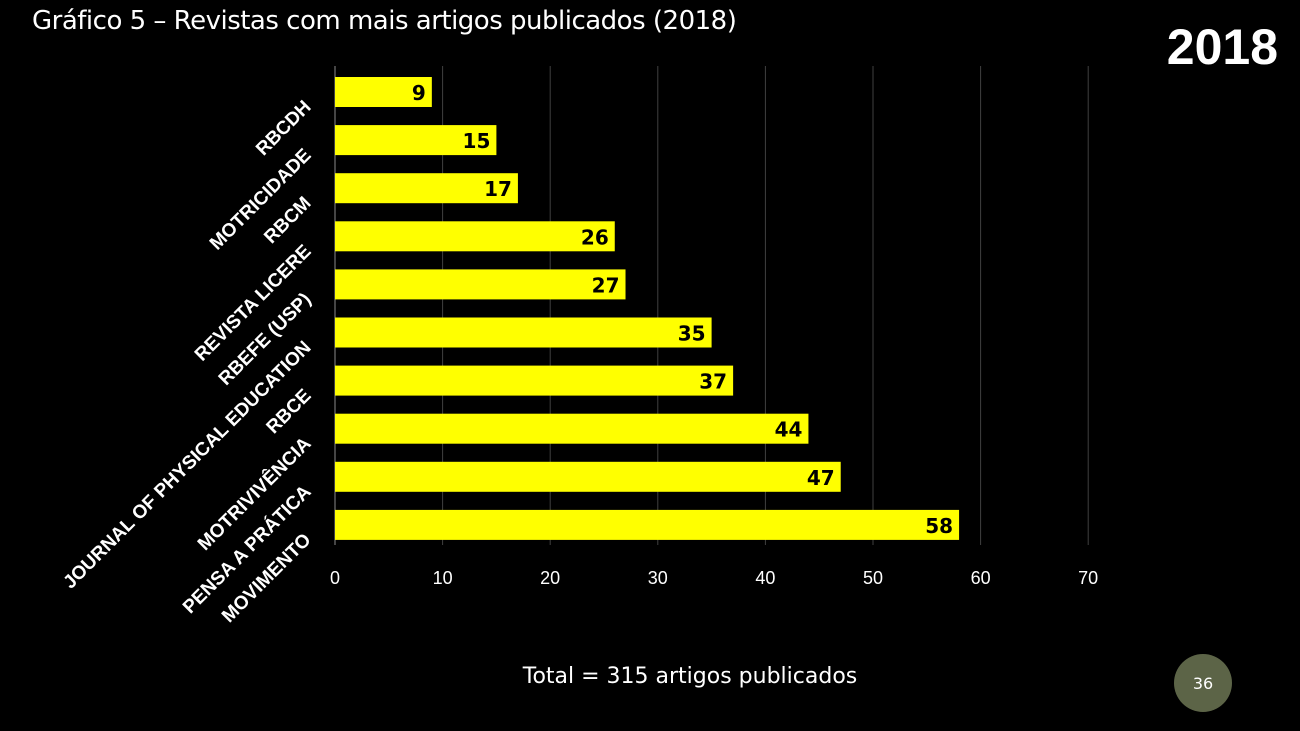 The image size is (1300, 731). What do you see at coordinates (714, 578) in the screenshot?
I see `x-axis-ticks: 0 10 20 30 40 50 60 70` at bounding box center [714, 578].